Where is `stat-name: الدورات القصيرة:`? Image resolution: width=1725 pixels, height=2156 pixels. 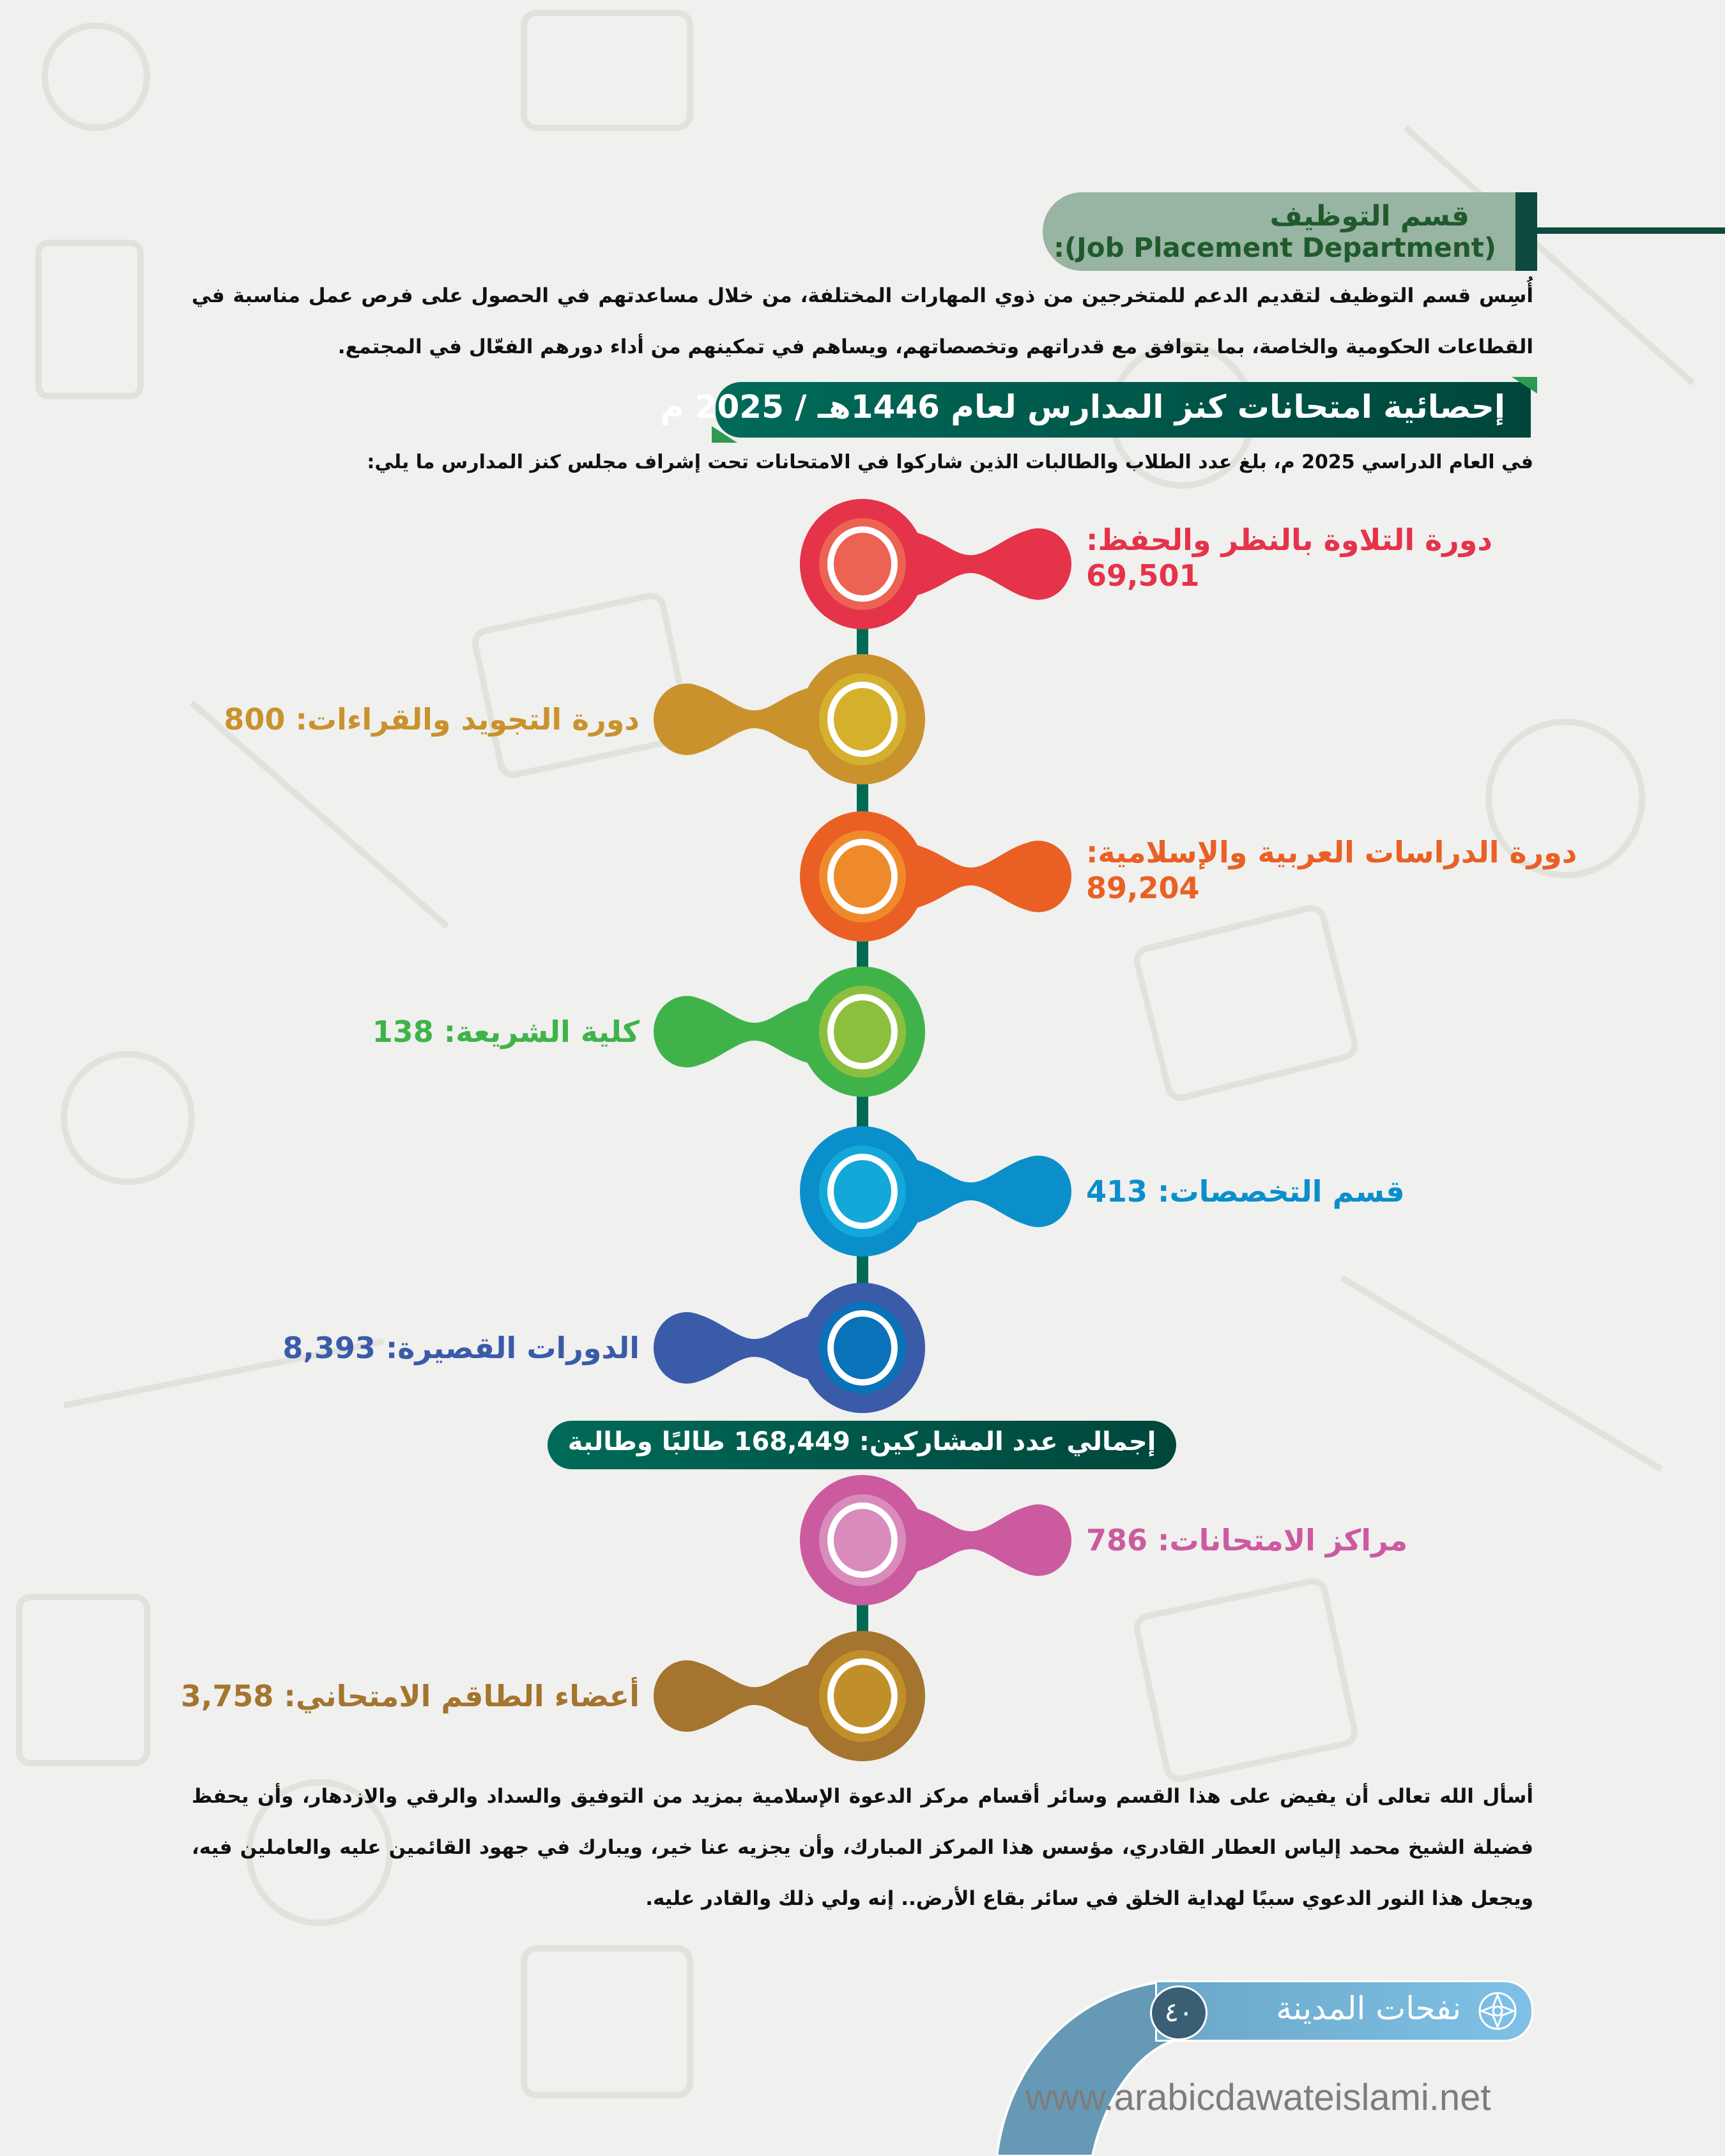 stat-name: الدورات القصيرة: is located at coordinates (507, 1348).